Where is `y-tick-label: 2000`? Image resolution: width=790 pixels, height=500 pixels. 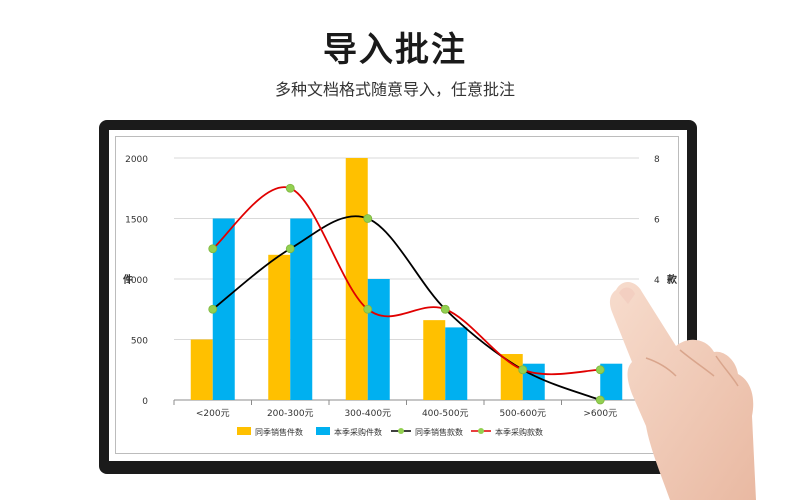
y-tick-label: 2000 is located at coordinates (136, 160).